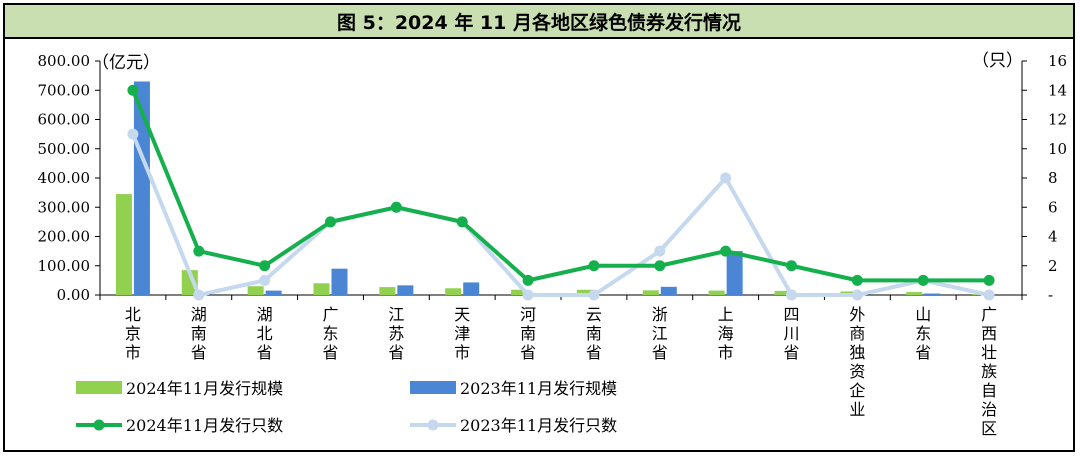  I want to click on category-label: 浙江省, so click(660, 333).